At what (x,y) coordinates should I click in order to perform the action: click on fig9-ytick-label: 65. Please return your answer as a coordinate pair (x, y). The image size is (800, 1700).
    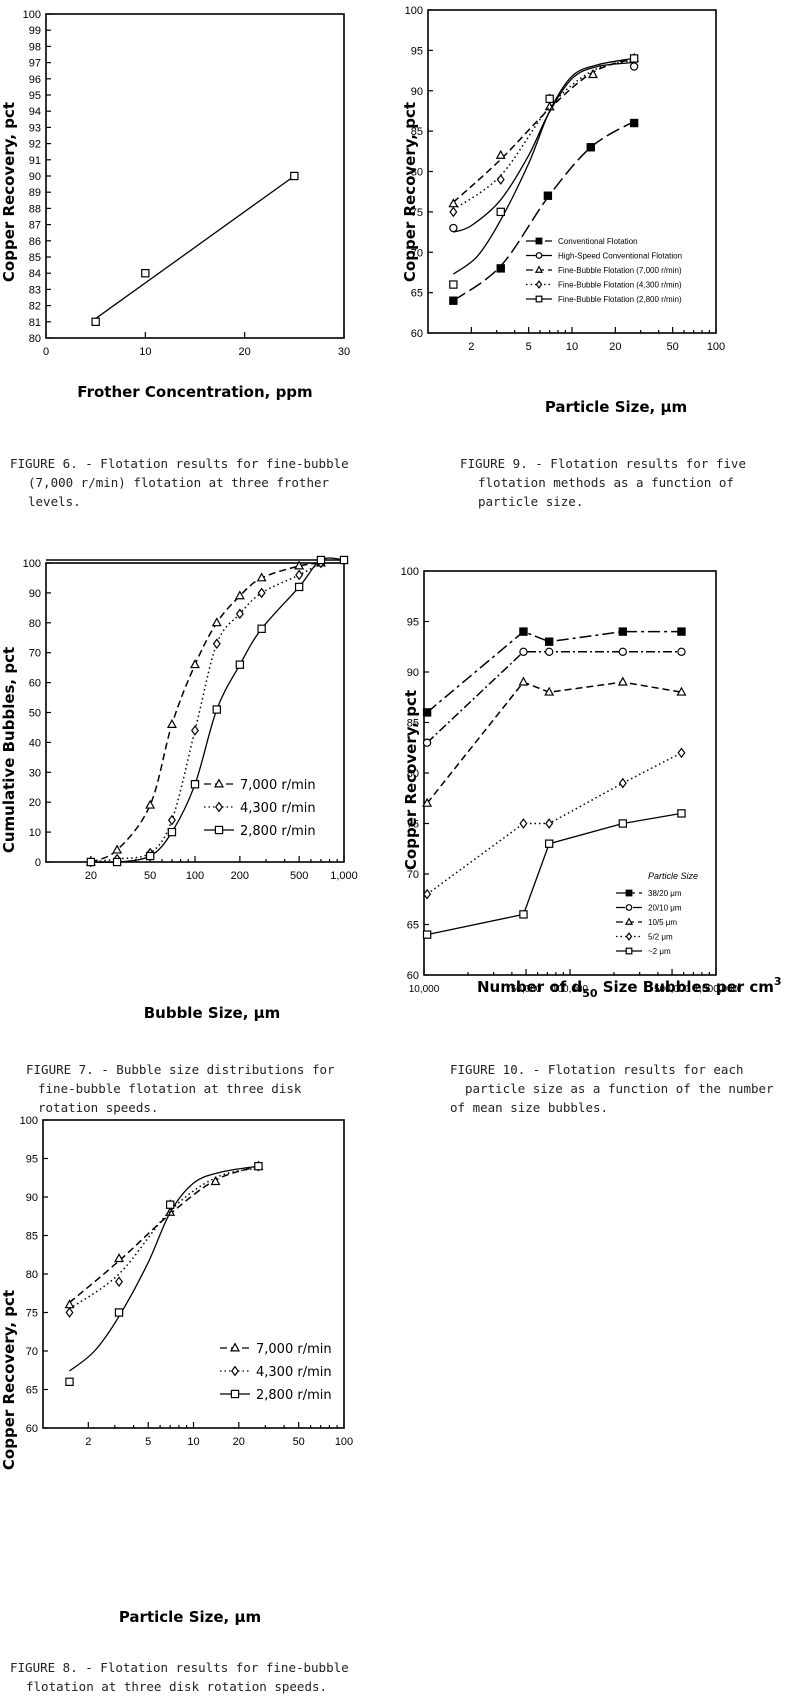
    Looking at the image, I should click on (417, 294).